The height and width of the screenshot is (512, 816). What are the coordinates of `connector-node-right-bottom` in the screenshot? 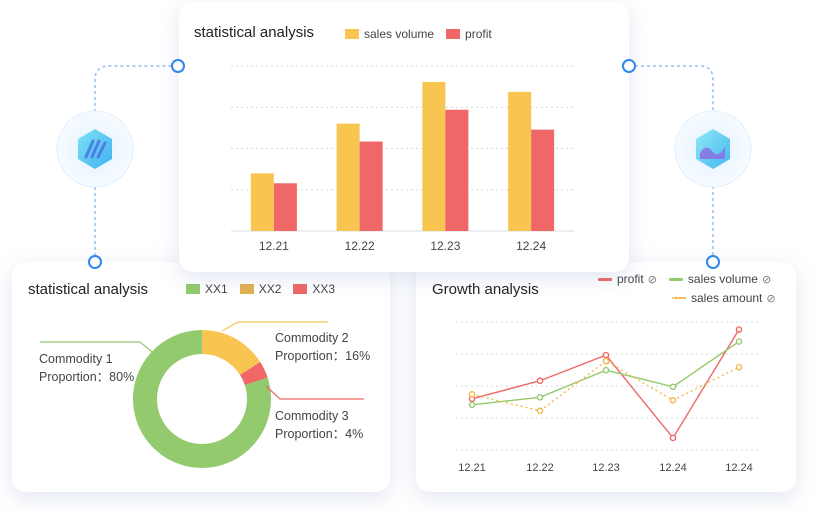 It's located at (713, 262).